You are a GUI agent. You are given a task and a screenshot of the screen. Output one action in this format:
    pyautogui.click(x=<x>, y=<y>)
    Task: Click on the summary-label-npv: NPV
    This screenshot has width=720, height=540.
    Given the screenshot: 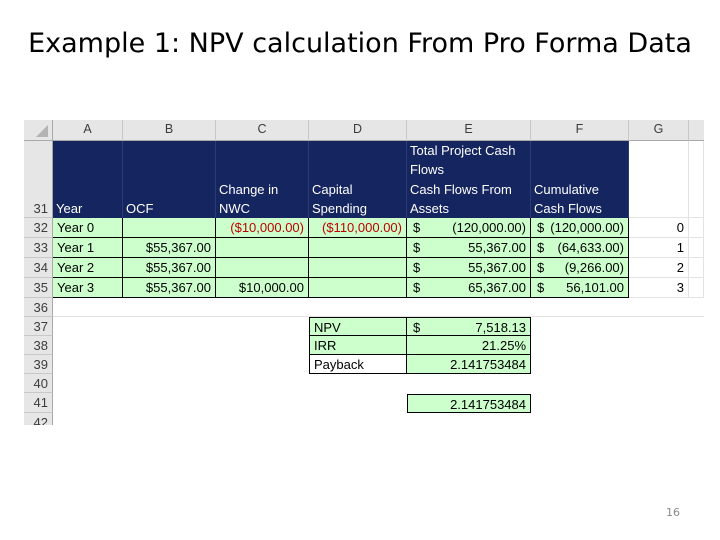 What is the action you would take?
    pyautogui.click(x=358, y=326)
    